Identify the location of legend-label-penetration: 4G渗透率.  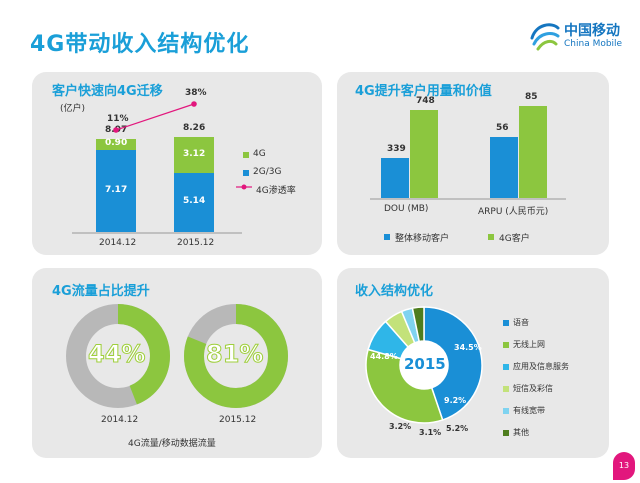
(276, 191).